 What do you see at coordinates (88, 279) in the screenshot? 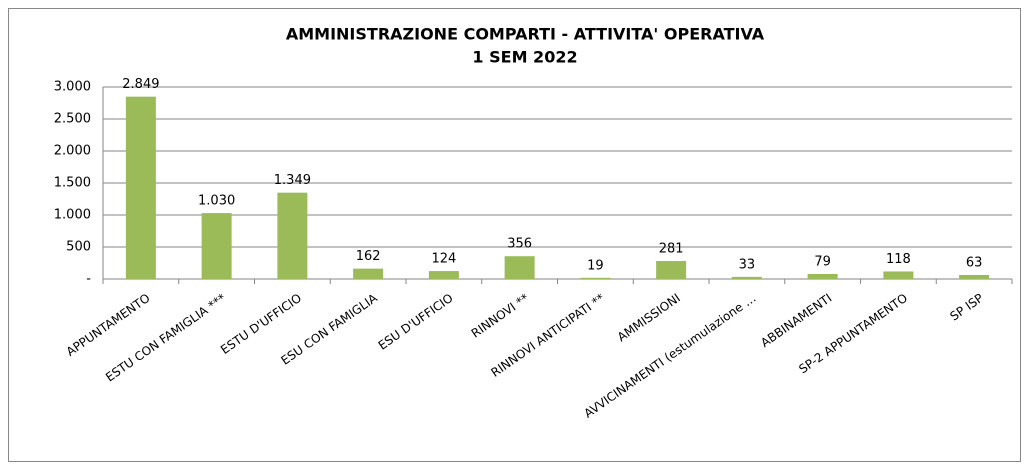
I see `y-tick-label: -` at bounding box center [88, 279].